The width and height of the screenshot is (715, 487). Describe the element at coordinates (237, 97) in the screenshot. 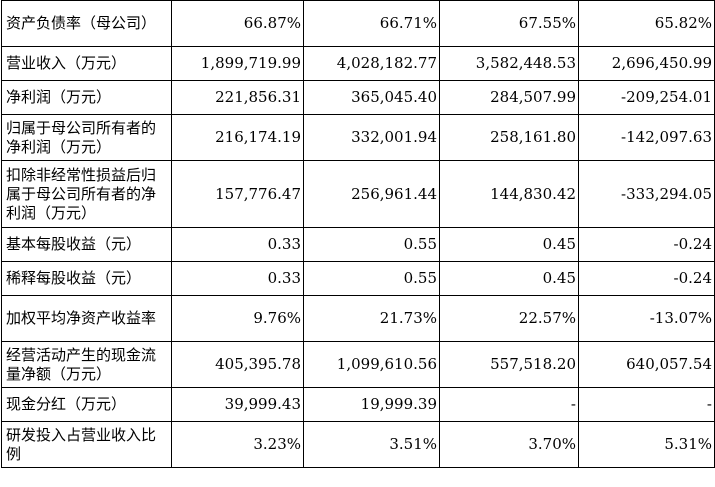

I see `table-cell: 221,856.31` at that location.